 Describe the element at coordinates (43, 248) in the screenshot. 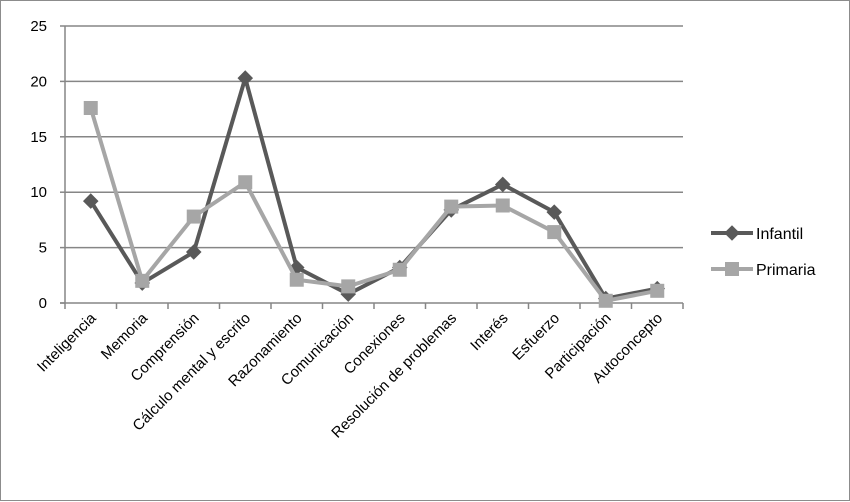

I see `y-tick-label: 5` at that location.